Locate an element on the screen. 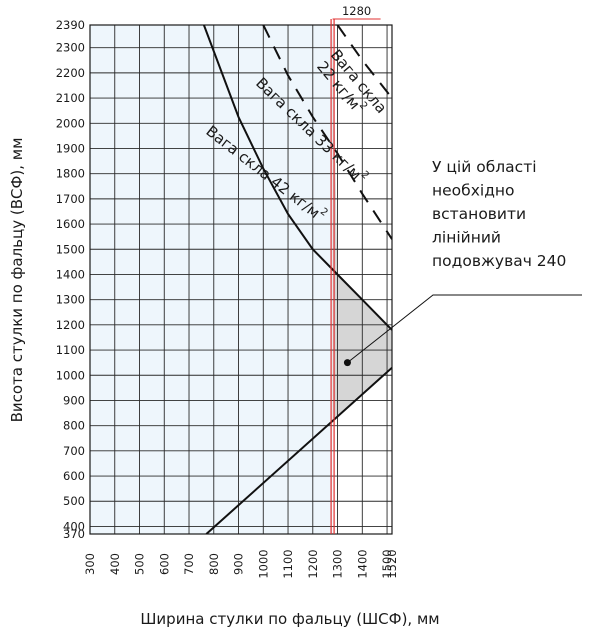  y-tick-label: 1800 is located at coordinates (70, 174).